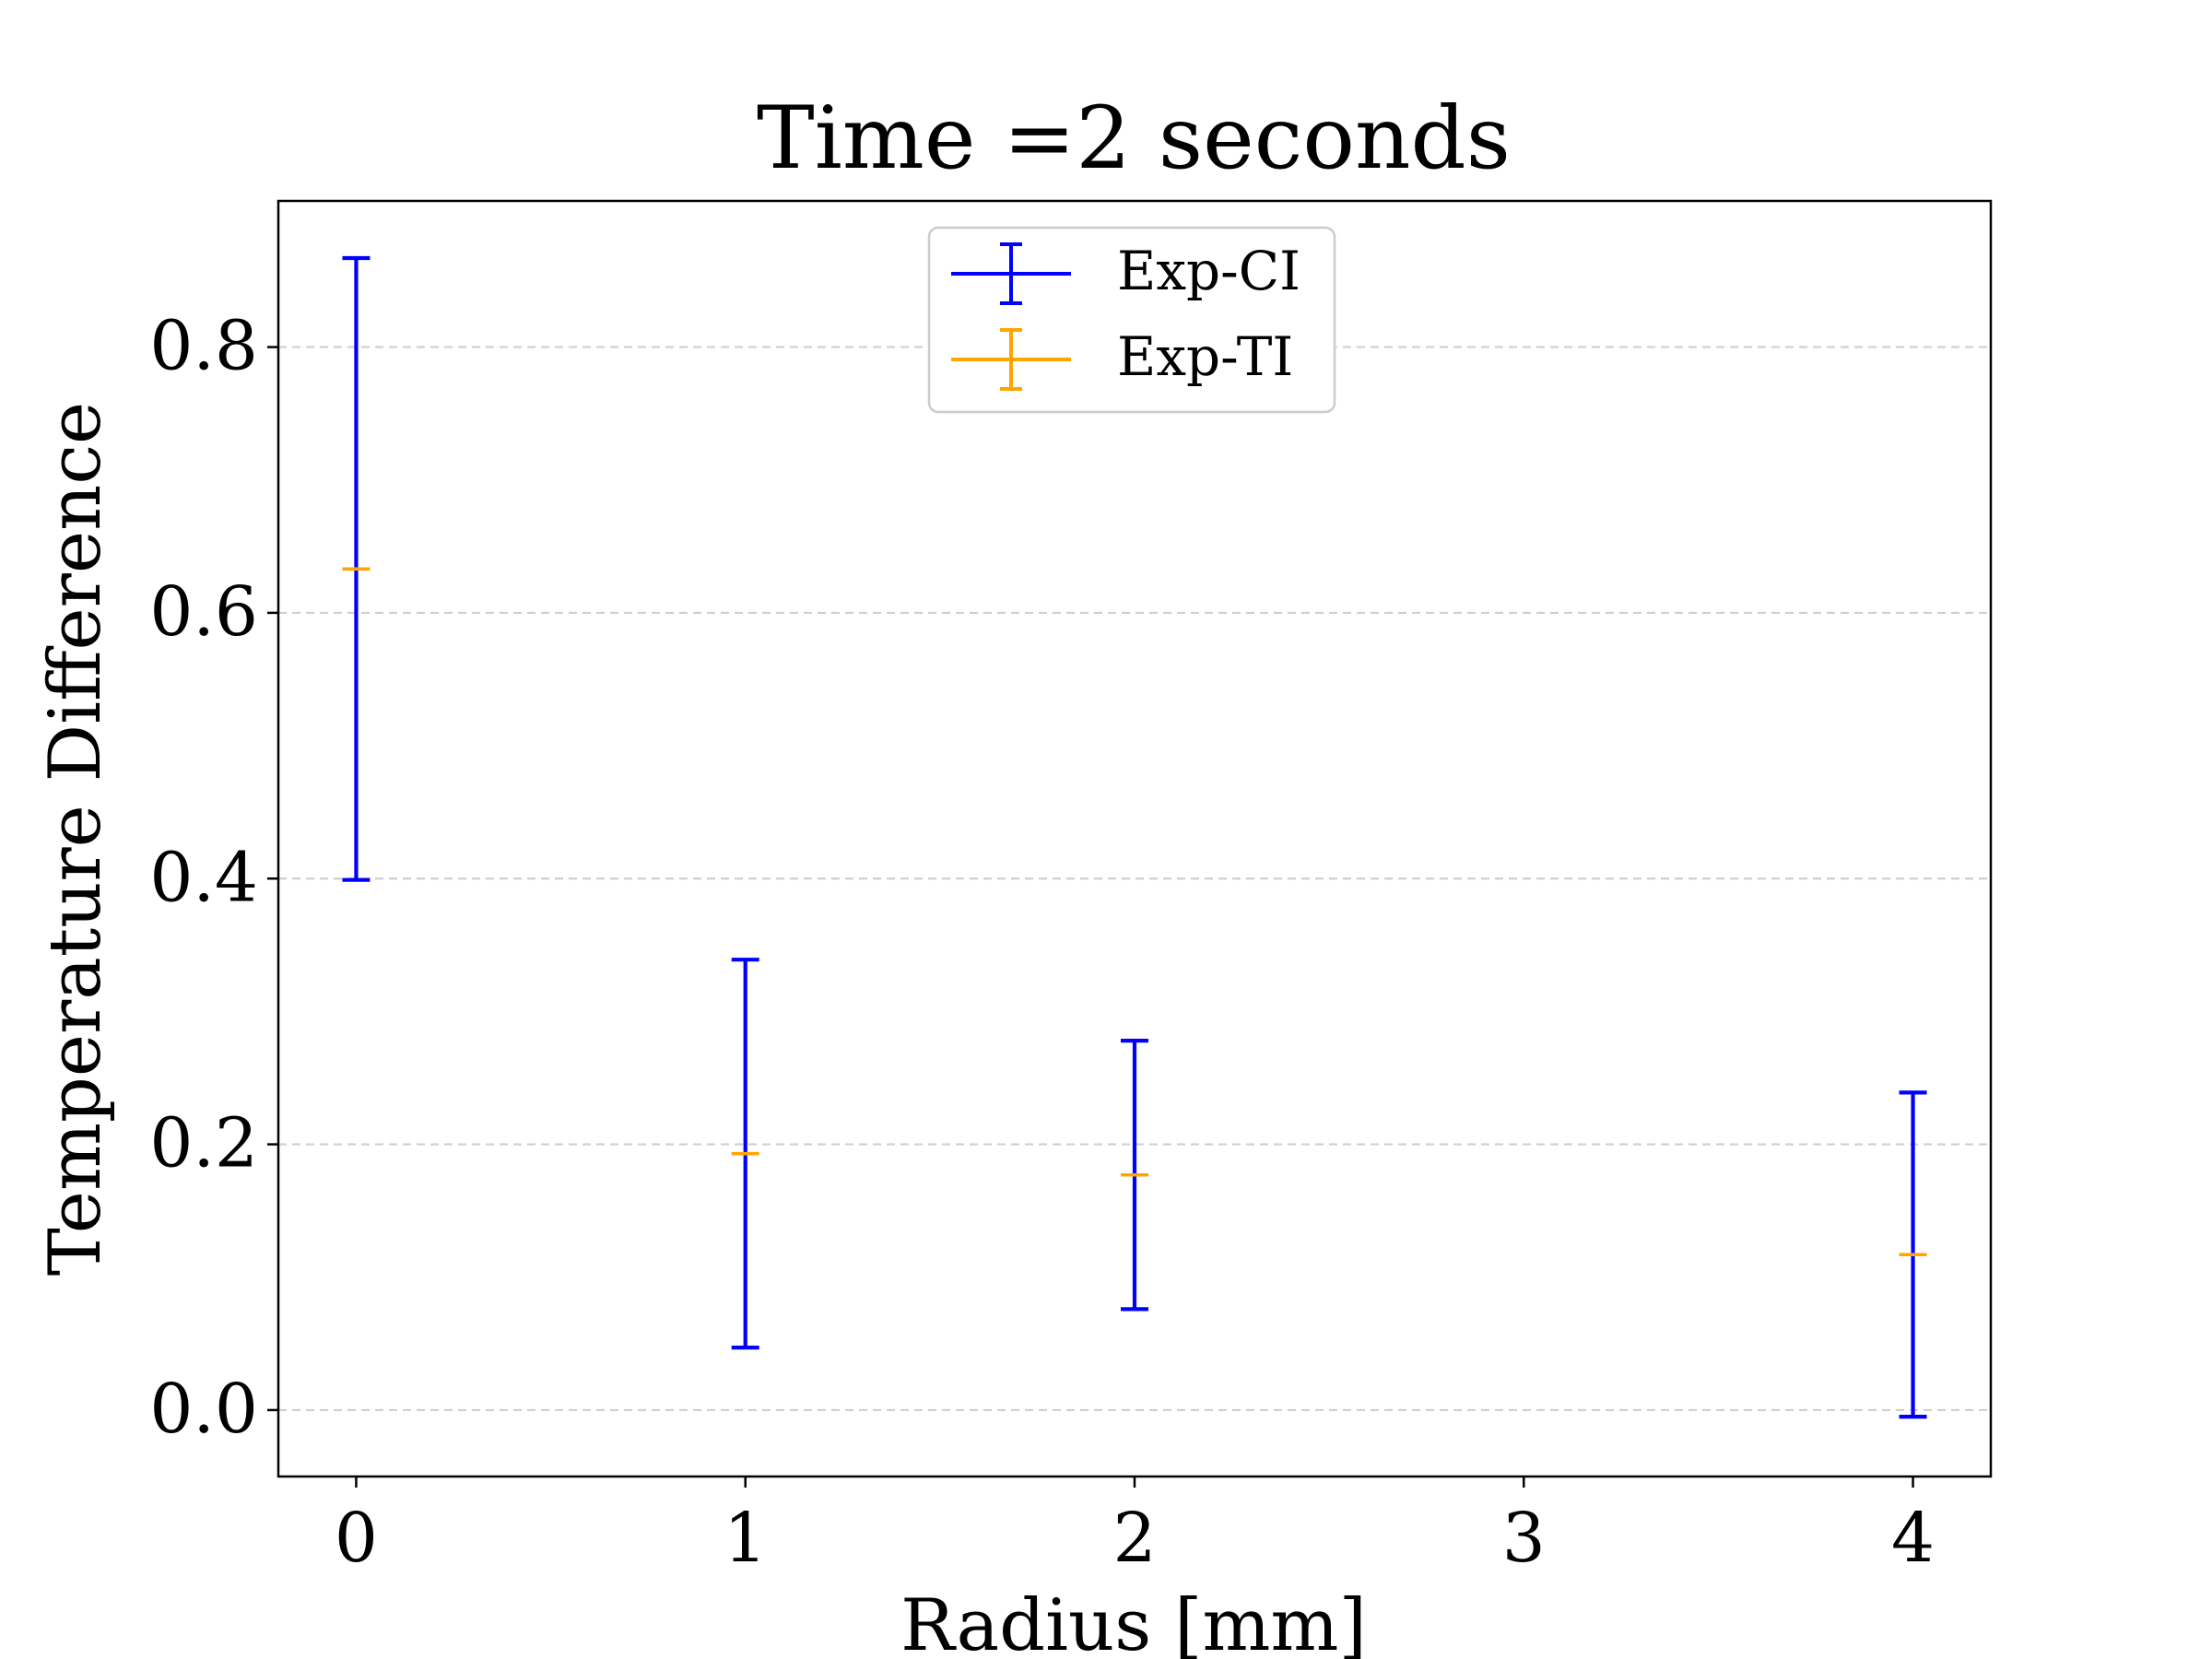  What do you see at coordinates (1524, 1538) in the screenshot?
I see `x-tick-label: 3` at bounding box center [1524, 1538].